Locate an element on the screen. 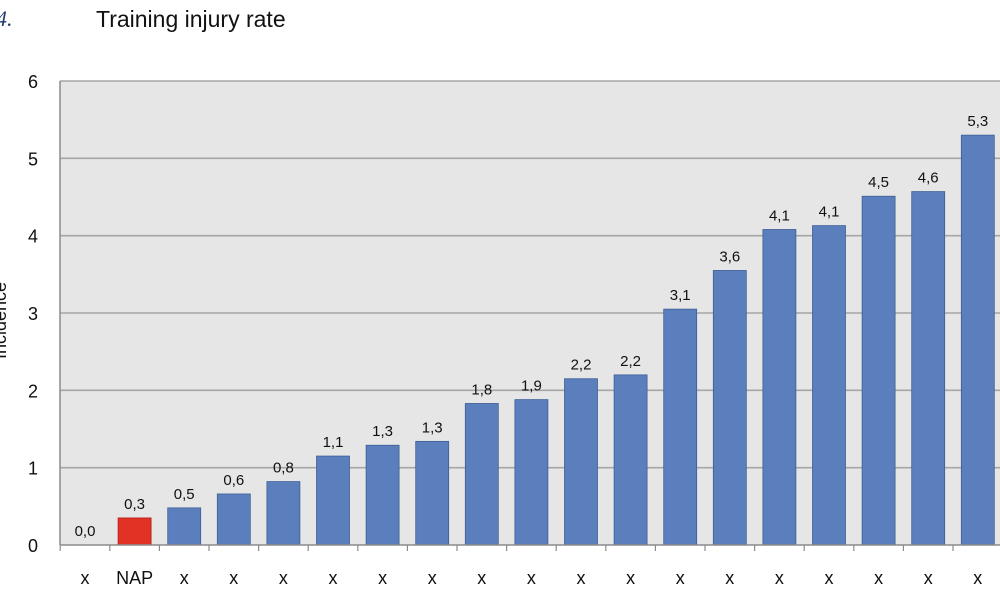  data-label: 4,6 is located at coordinates (928, 178).